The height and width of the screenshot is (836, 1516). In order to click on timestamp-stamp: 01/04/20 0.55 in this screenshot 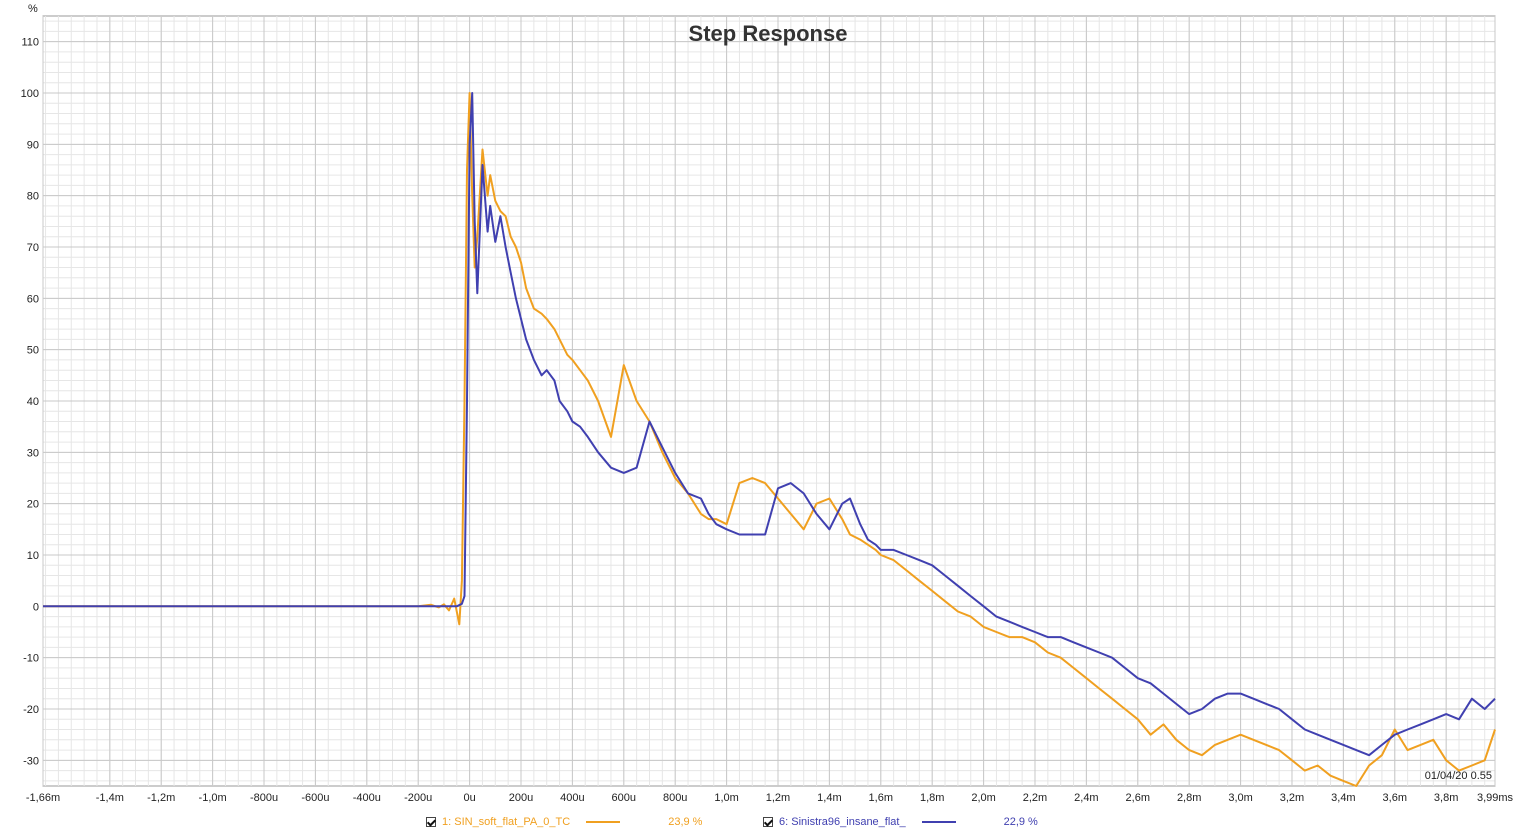, I will do `click(1458, 776)`.